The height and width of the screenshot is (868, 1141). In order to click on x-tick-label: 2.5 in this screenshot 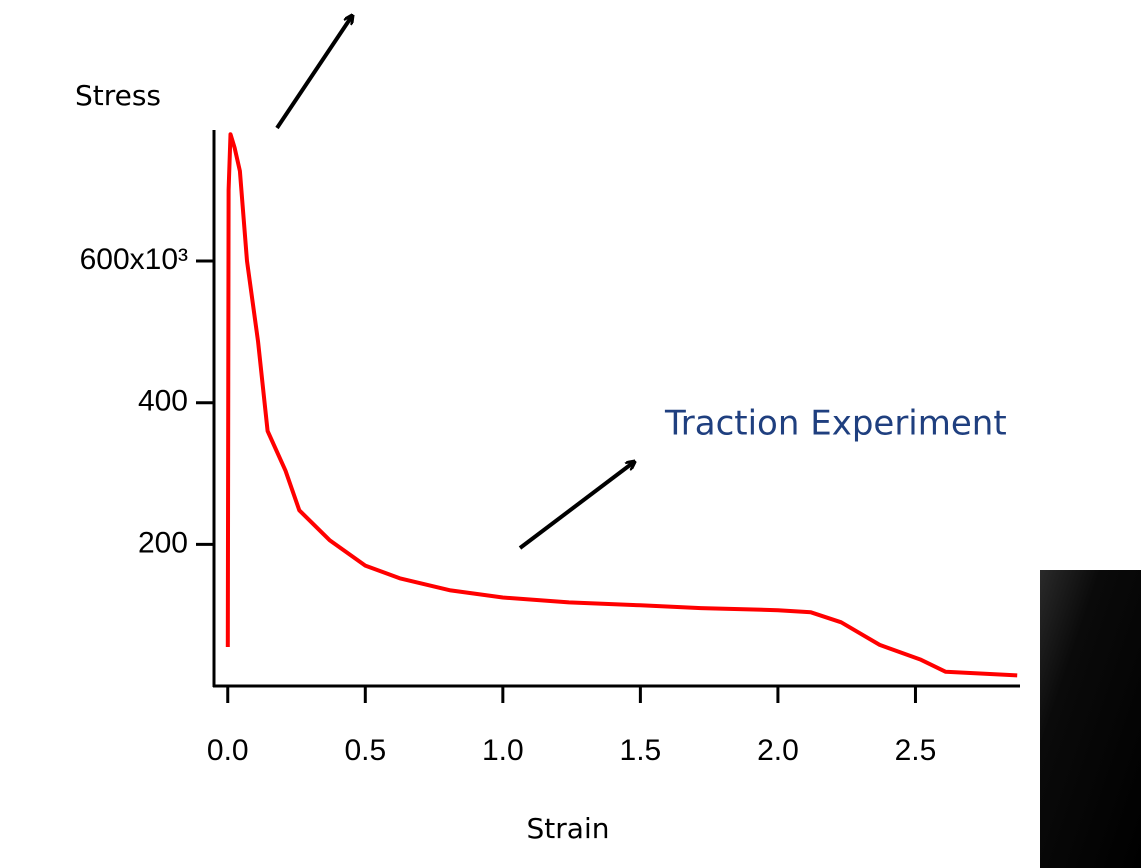, I will do `click(916, 750)`.